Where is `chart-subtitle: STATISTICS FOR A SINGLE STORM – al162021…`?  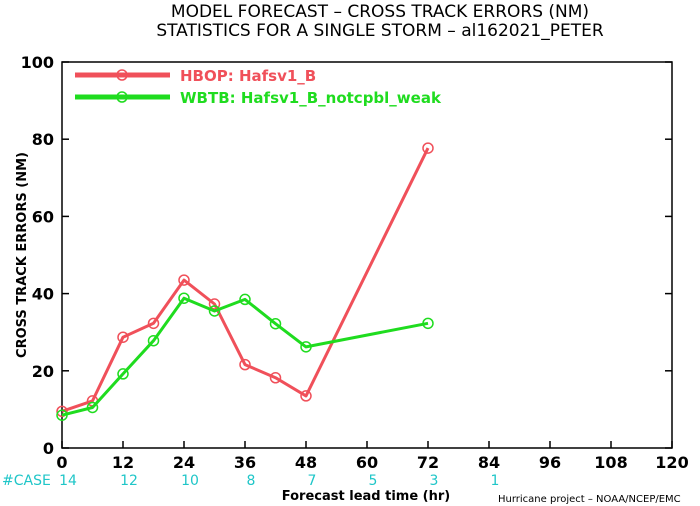
chart-subtitle: STATISTICS FOR A SINGLE STORM – al162021… is located at coordinates (380, 31).